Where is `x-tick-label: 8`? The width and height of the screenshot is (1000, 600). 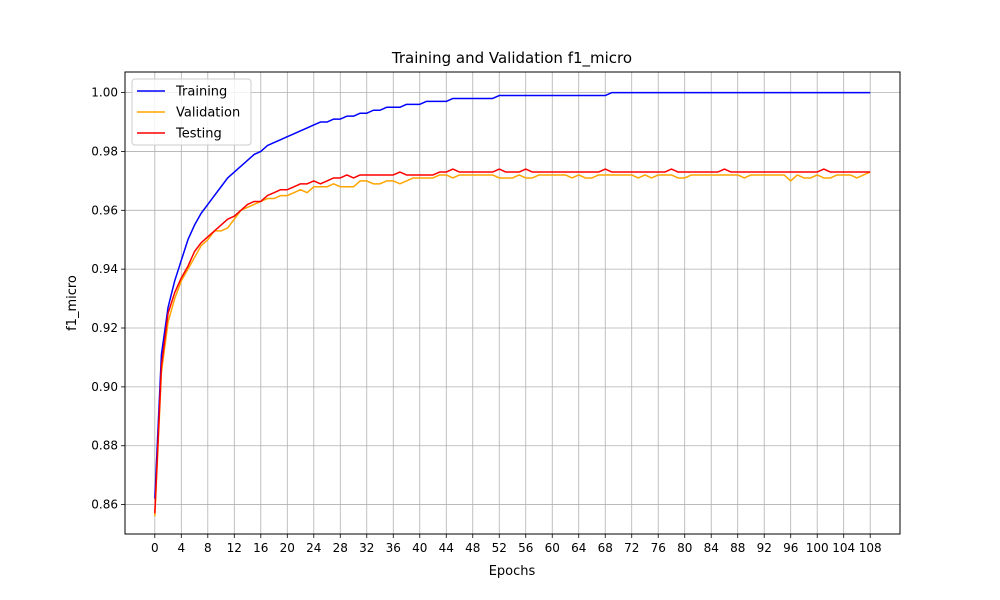
x-tick-label: 8 is located at coordinates (208, 548).